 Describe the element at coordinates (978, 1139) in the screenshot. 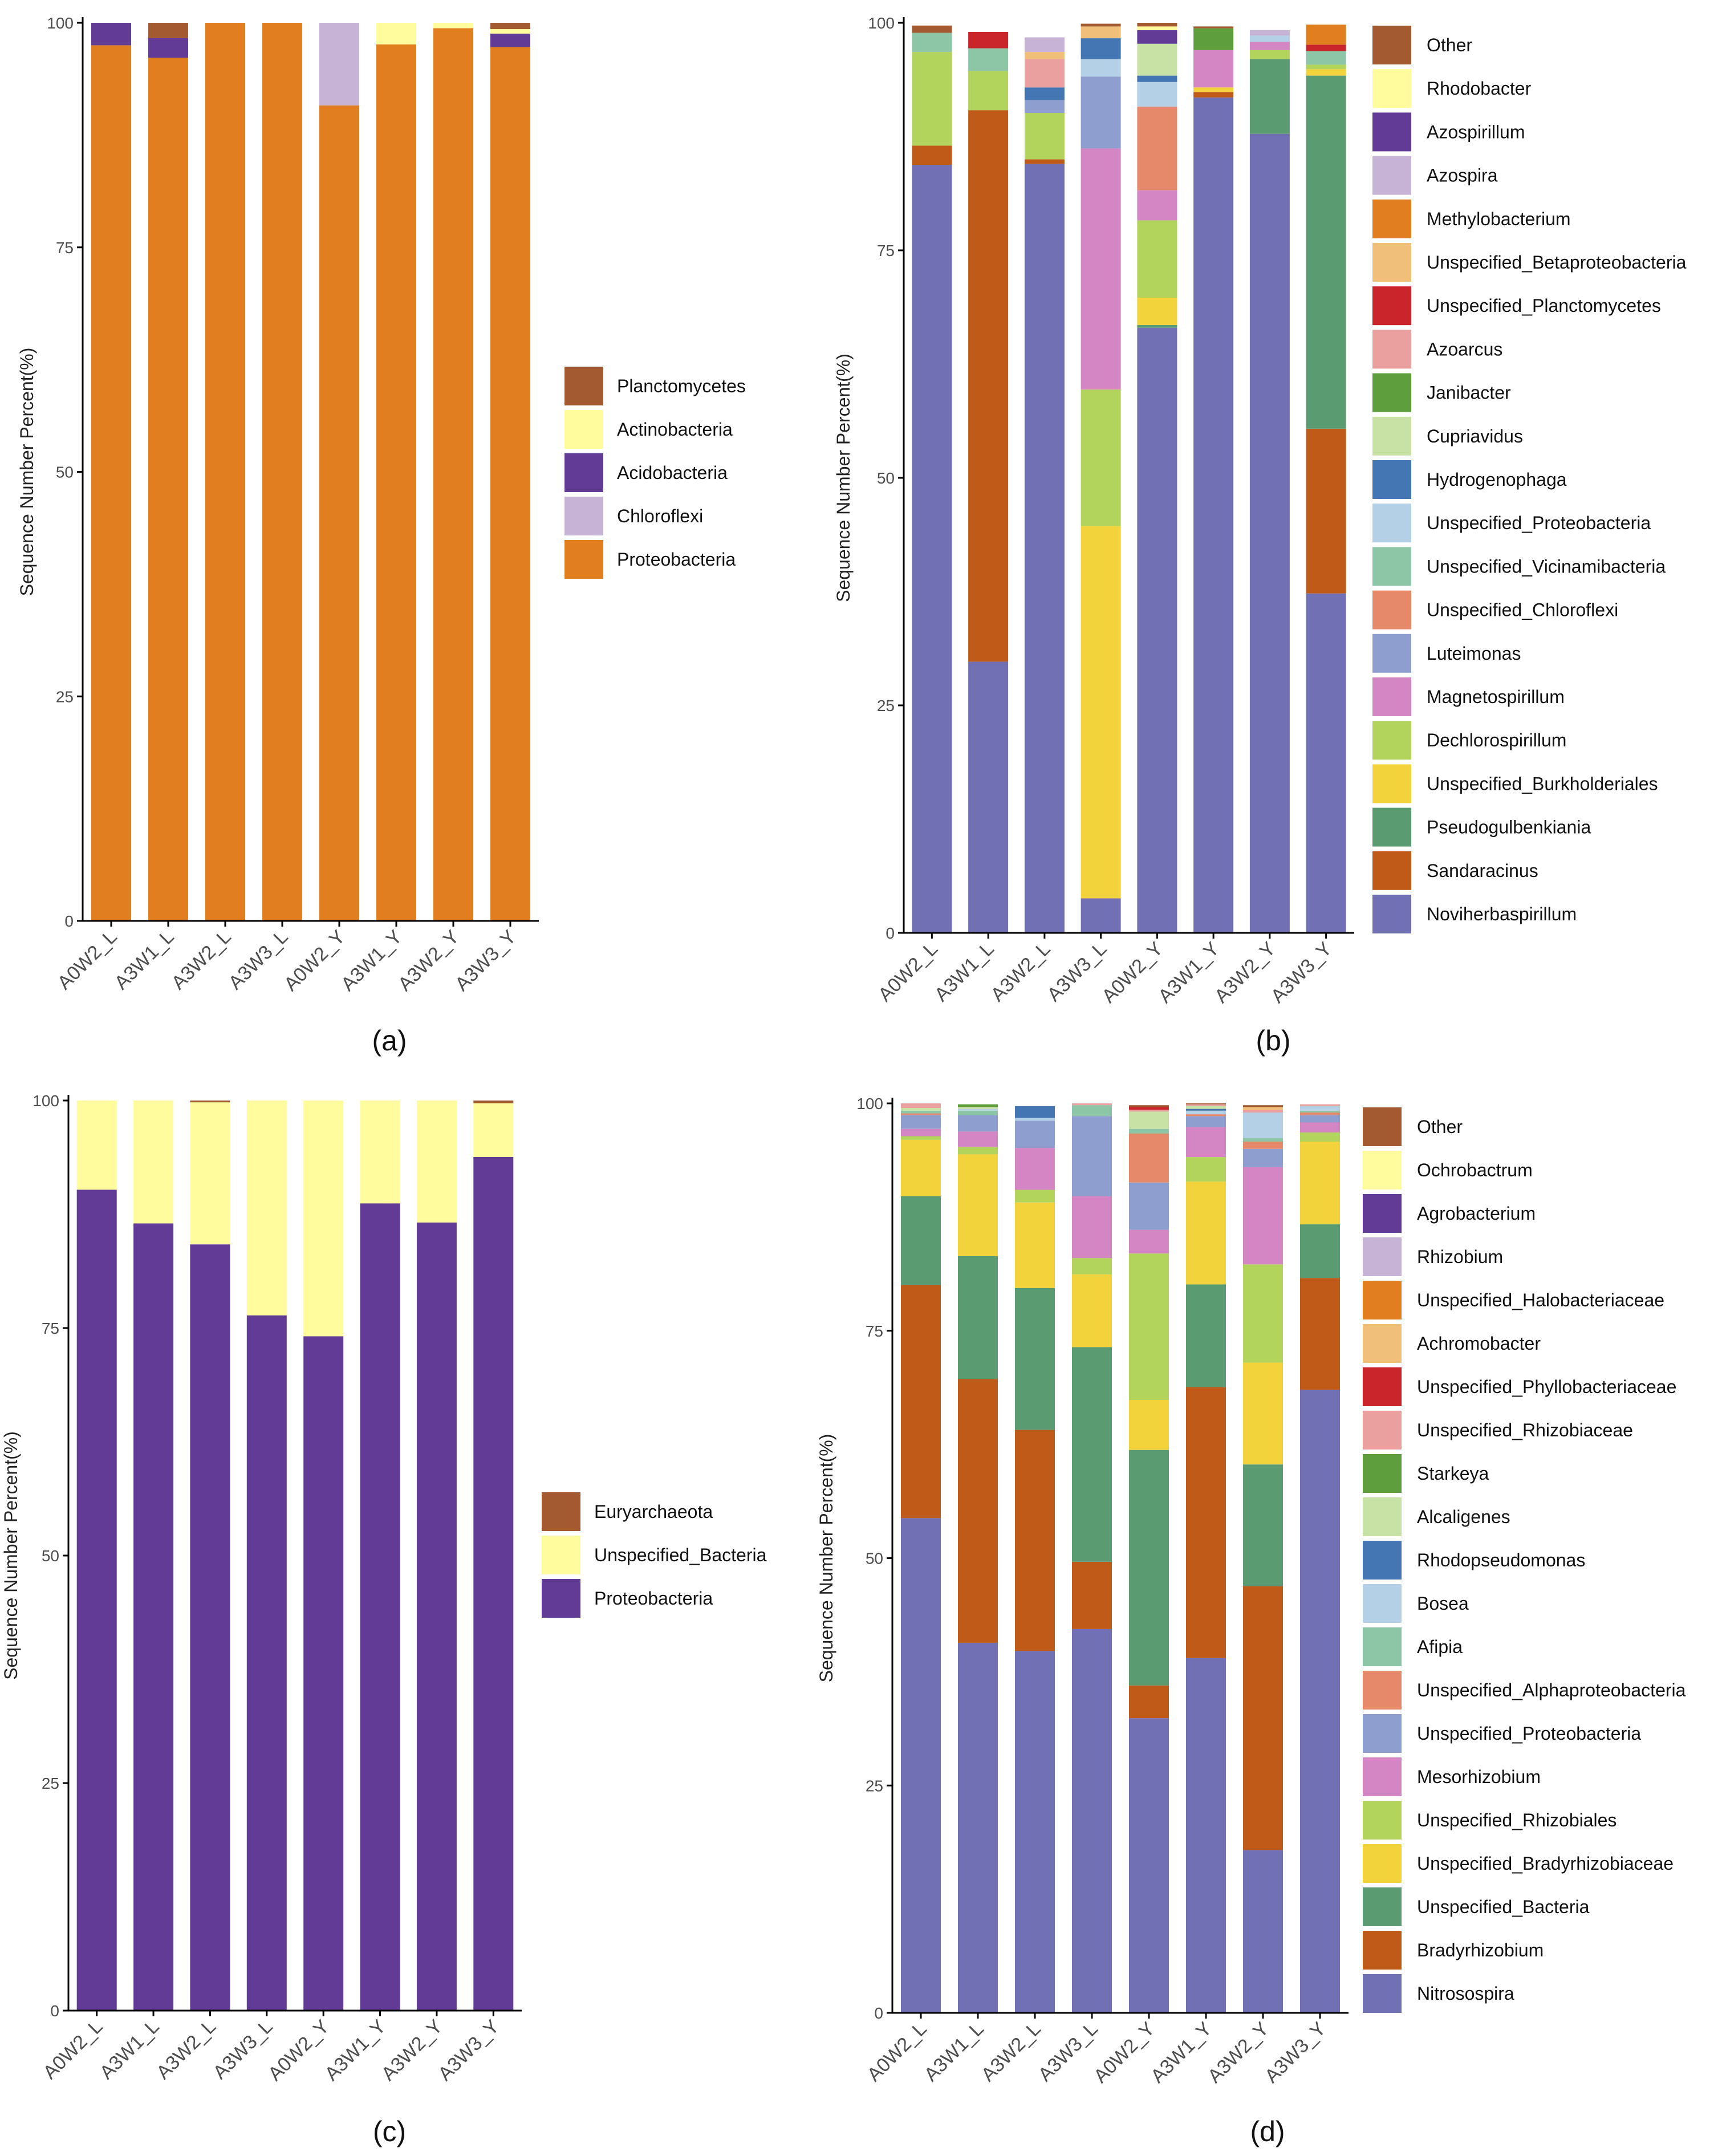

I see `bar-segment-a3w1-l-mesorhizobium` at that location.